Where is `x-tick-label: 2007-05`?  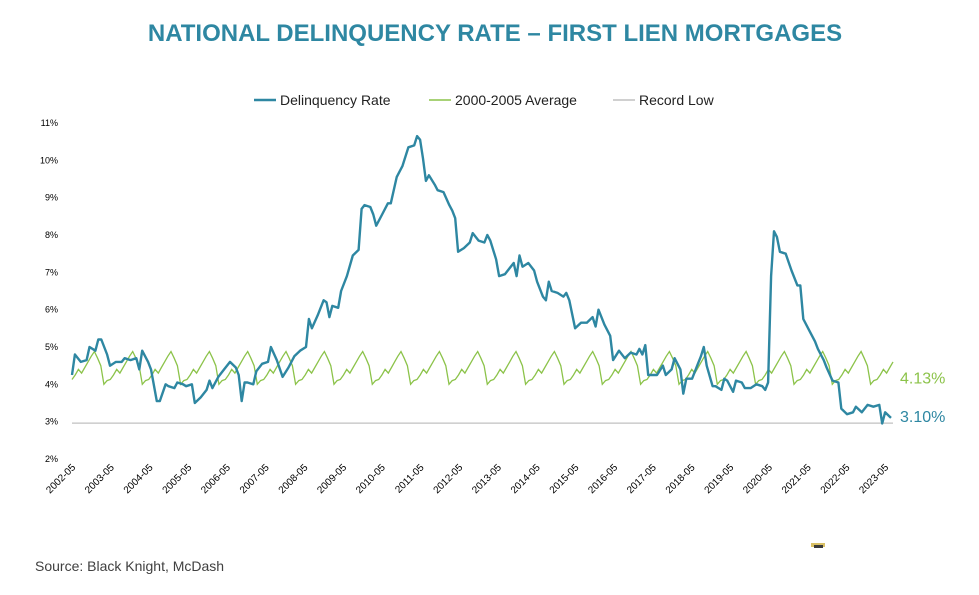 x-tick-label: 2007-05 is located at coordinates (255, 479).